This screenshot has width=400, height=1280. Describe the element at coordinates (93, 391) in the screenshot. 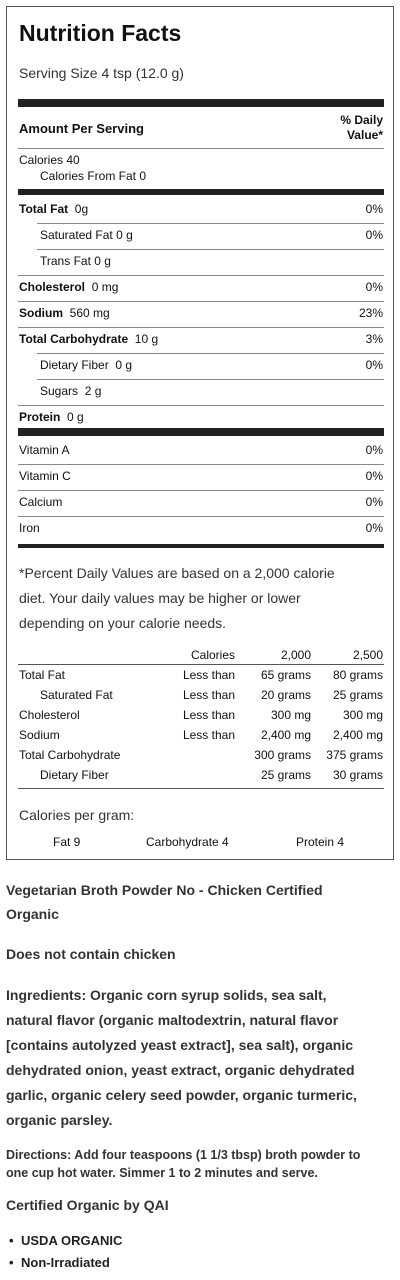

I see `nutrient-amount: 2 g` at that location.